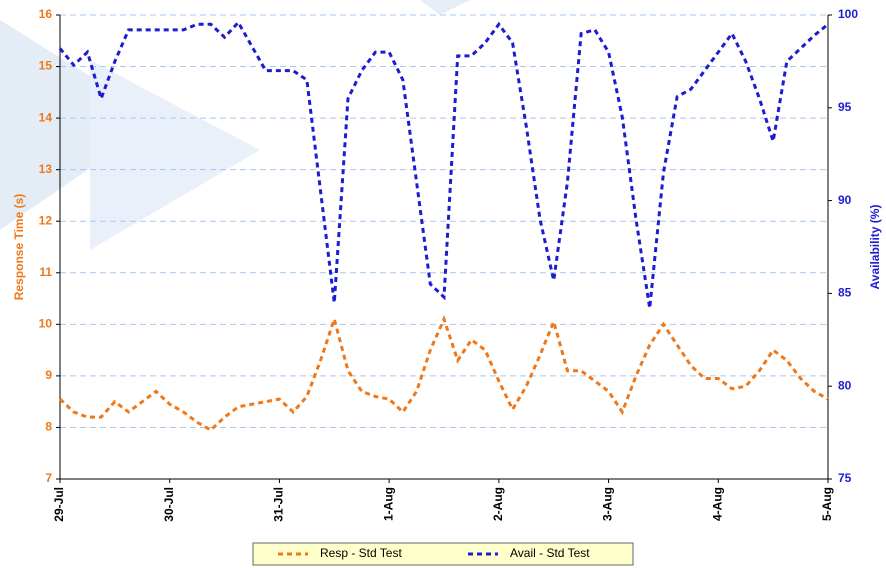 This screenshot has height=568, width=886. Describe the element at coordinates (845, 478) in the screenshot. I see `y2-tick-label: 75` at that location.